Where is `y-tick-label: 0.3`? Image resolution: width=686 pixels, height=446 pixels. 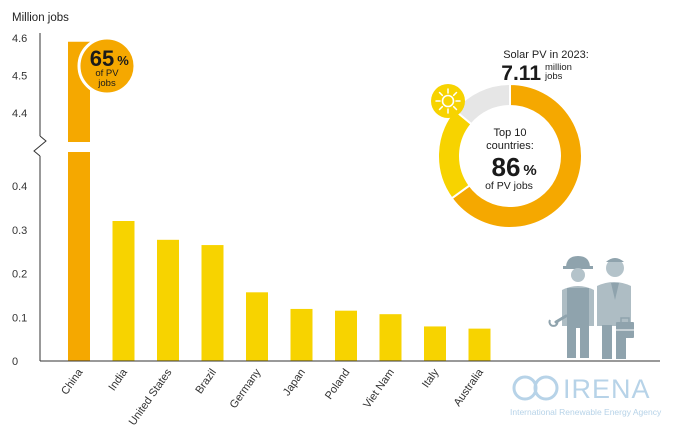 y-tick-label: 0.3 is located at coordinates (19, 231).